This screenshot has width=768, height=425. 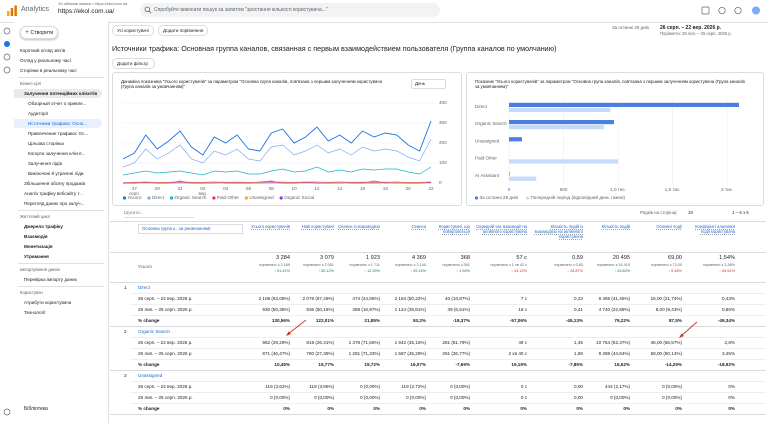 What do you see at coordinates (158, 197) in the screenshot?
I see `legend-label: Direct` at bounding box center [158, 197].